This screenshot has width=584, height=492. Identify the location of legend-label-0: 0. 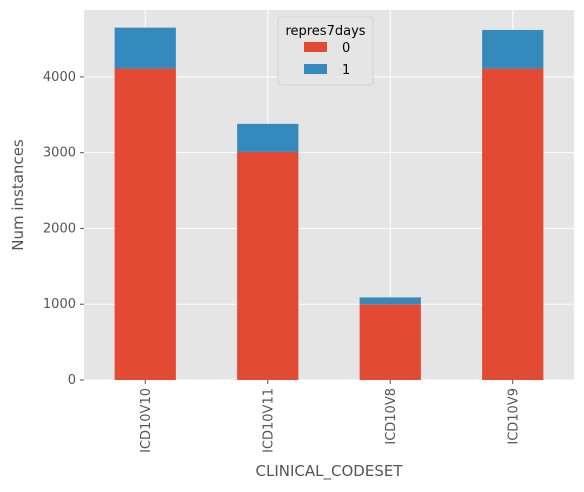
(346, 48).